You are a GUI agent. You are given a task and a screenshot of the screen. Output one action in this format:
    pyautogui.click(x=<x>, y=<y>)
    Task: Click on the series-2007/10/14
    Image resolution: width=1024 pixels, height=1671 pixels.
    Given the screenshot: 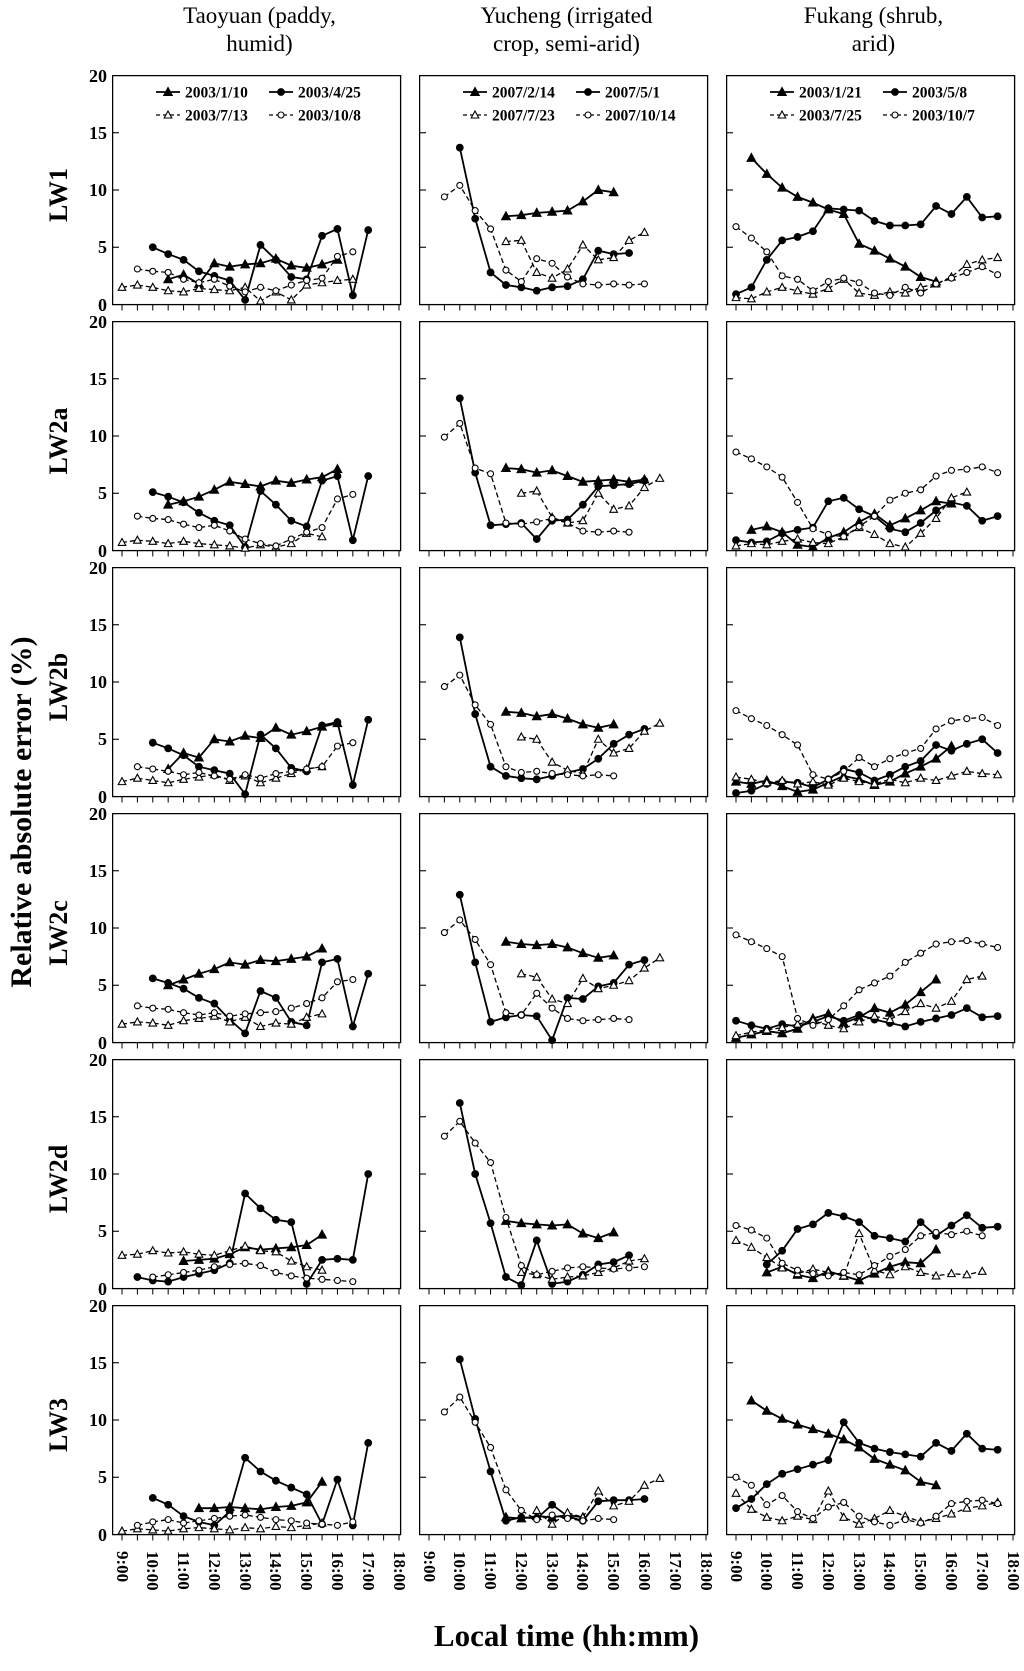 What is the action you would take?
    pyautogui.click(x=544, y=235)
    